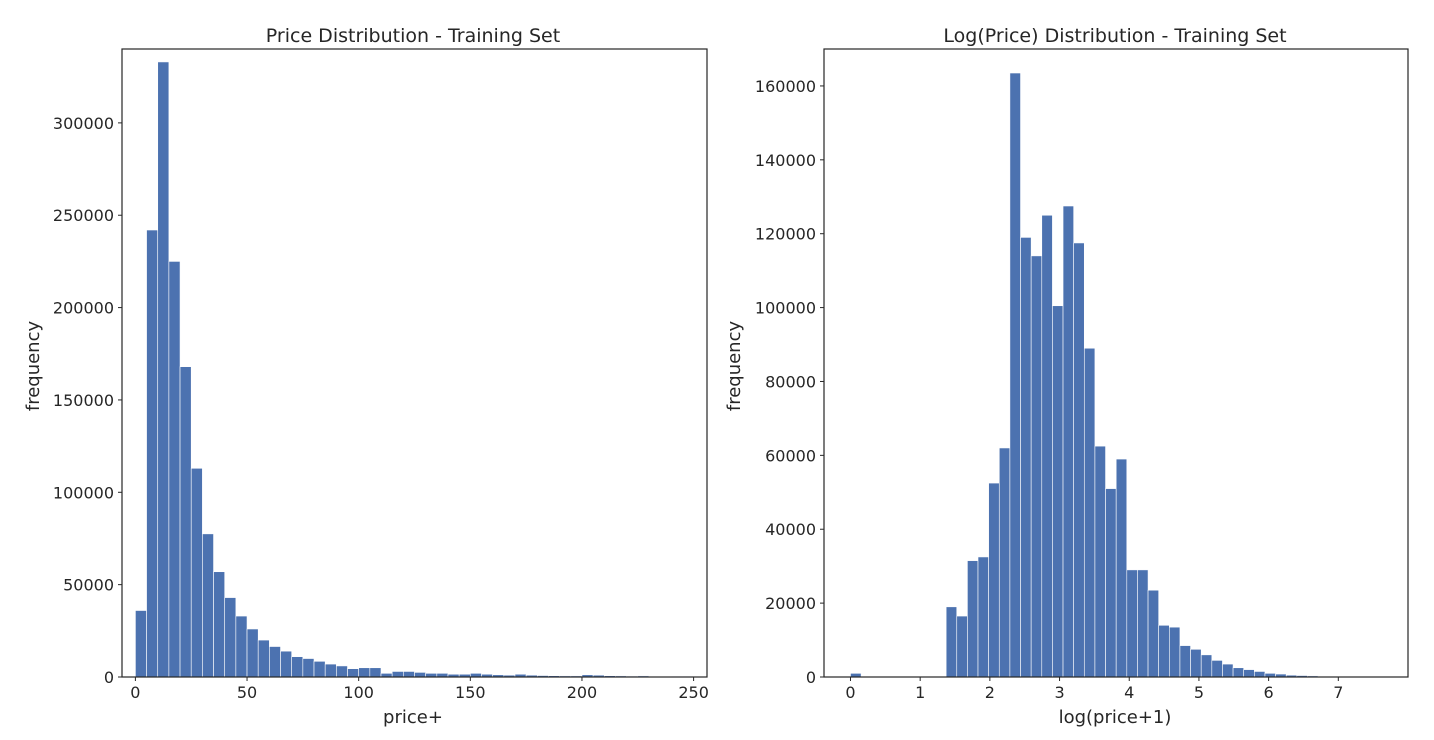 The image size is (1434, 740). I want to click on x-tick-label: 200, so click(582, 692).